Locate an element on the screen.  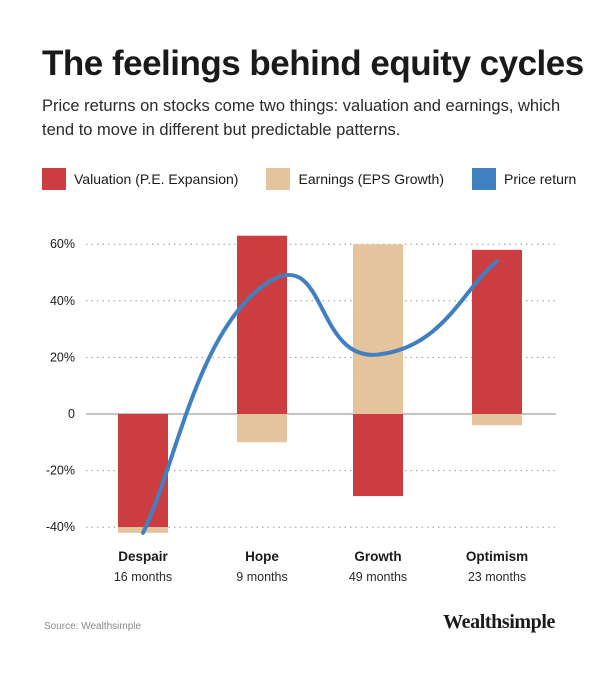
legend-item-price-return: Price return is located at coordinates (524, 179).